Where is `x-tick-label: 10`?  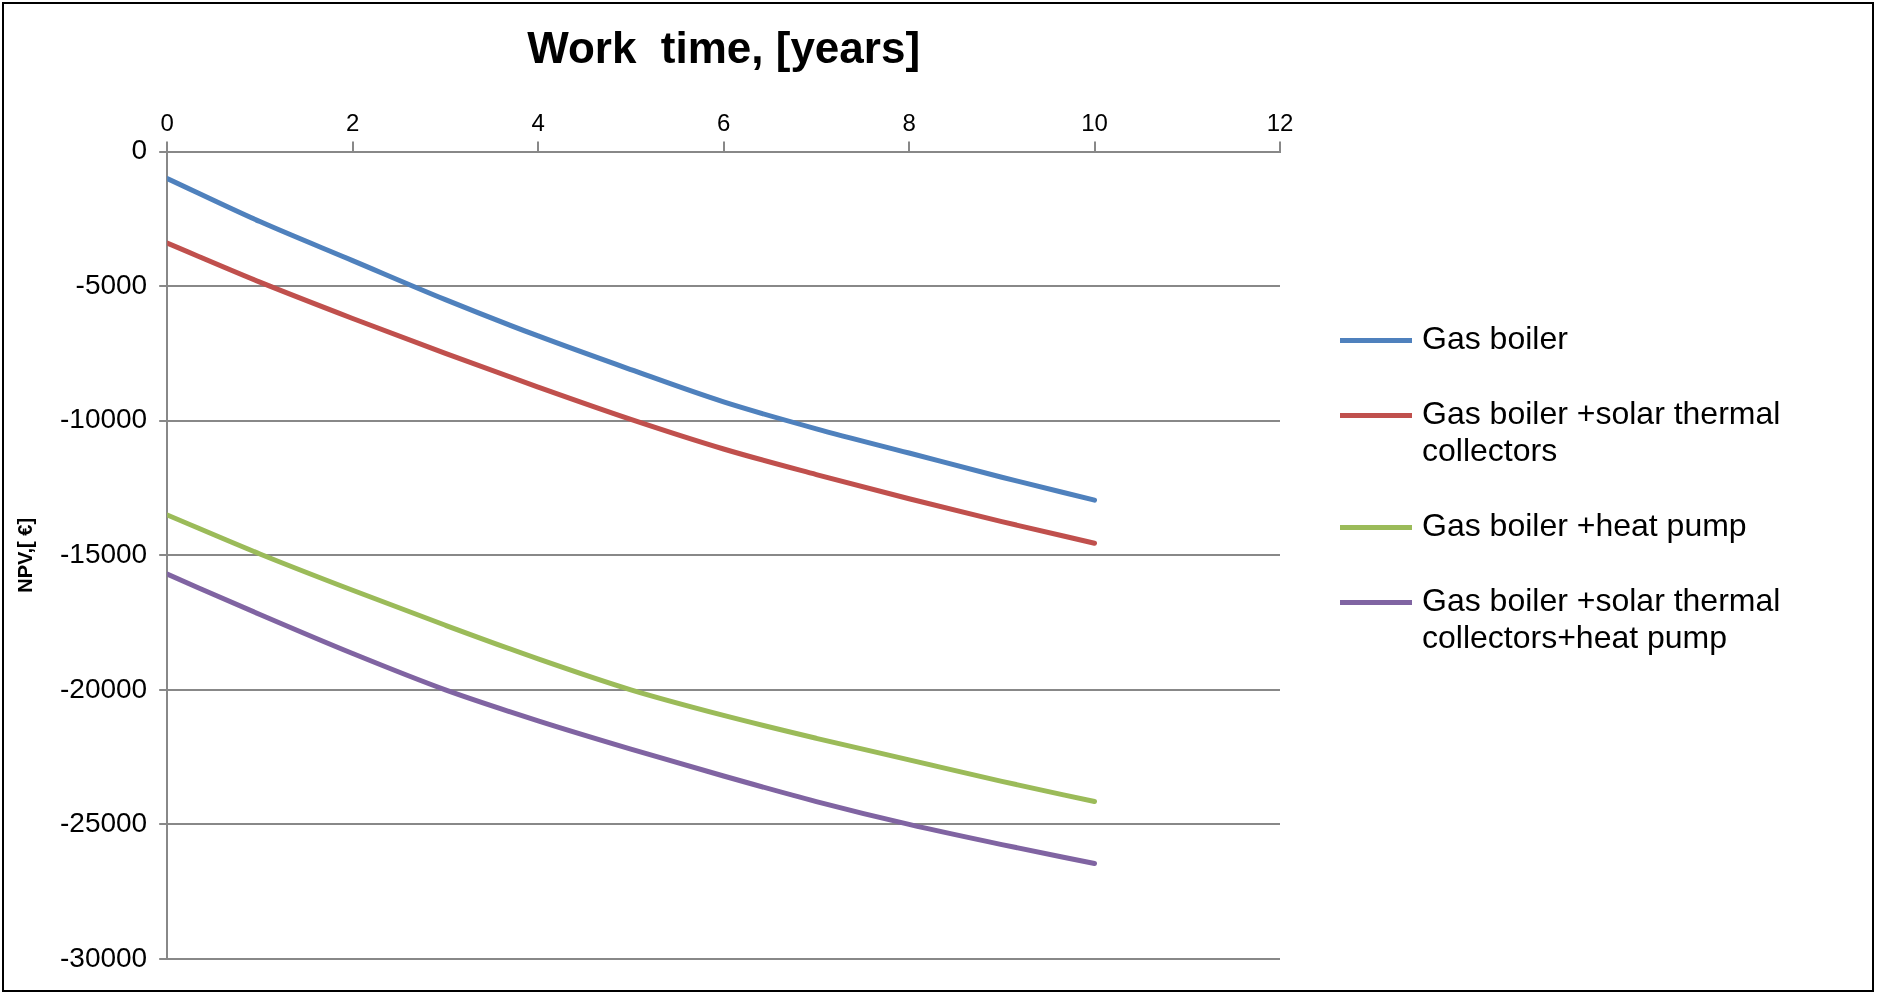 x-tick-label: 10 is located at coordinates (1094, 122).